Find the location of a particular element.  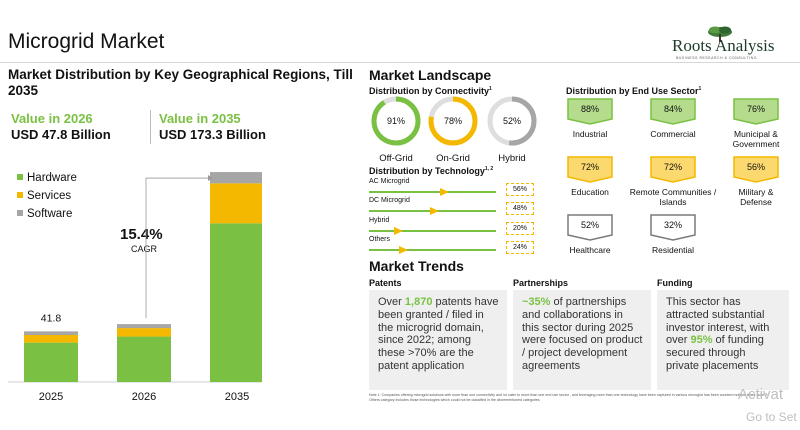

donut-value: 91% is located at coordinates (396, 121).